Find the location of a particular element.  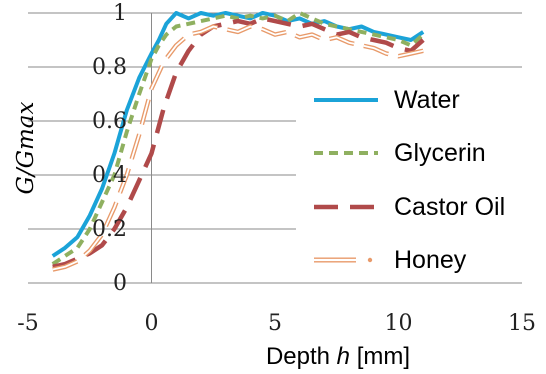

legend-swatch-honey-dot is located at coordinates (370, 260).